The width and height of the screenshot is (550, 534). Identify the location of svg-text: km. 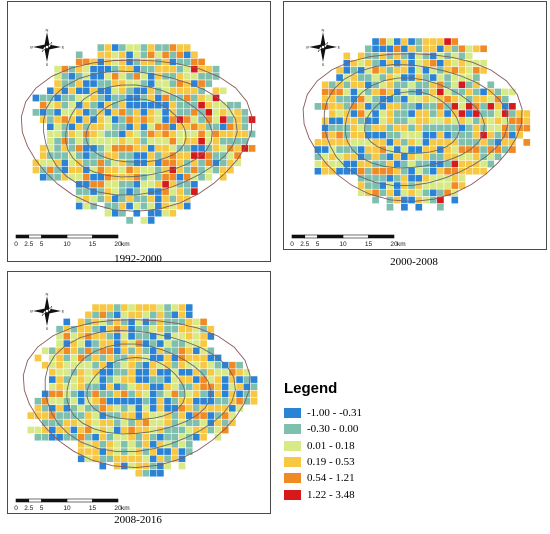
(125, 244).